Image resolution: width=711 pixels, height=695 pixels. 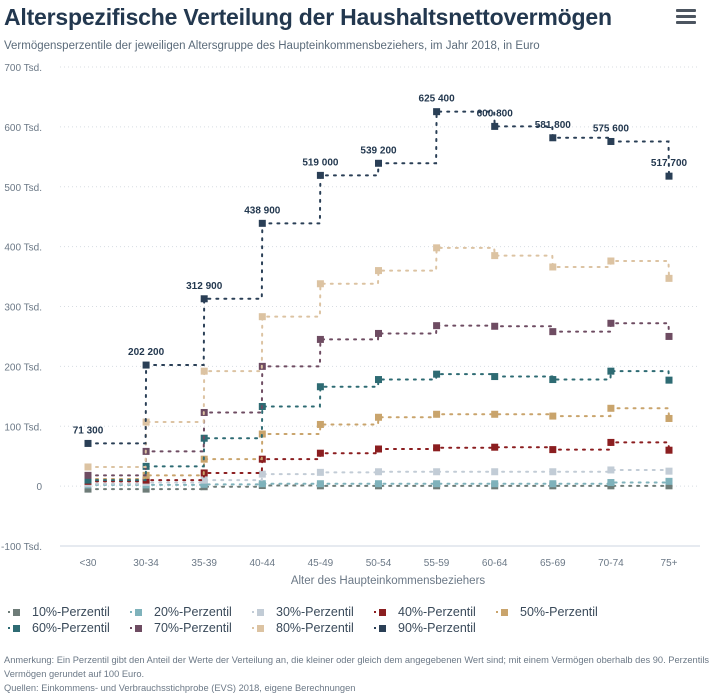 I want to click on y-tick-label: 500 Tsd., so click(x=23, y=188).